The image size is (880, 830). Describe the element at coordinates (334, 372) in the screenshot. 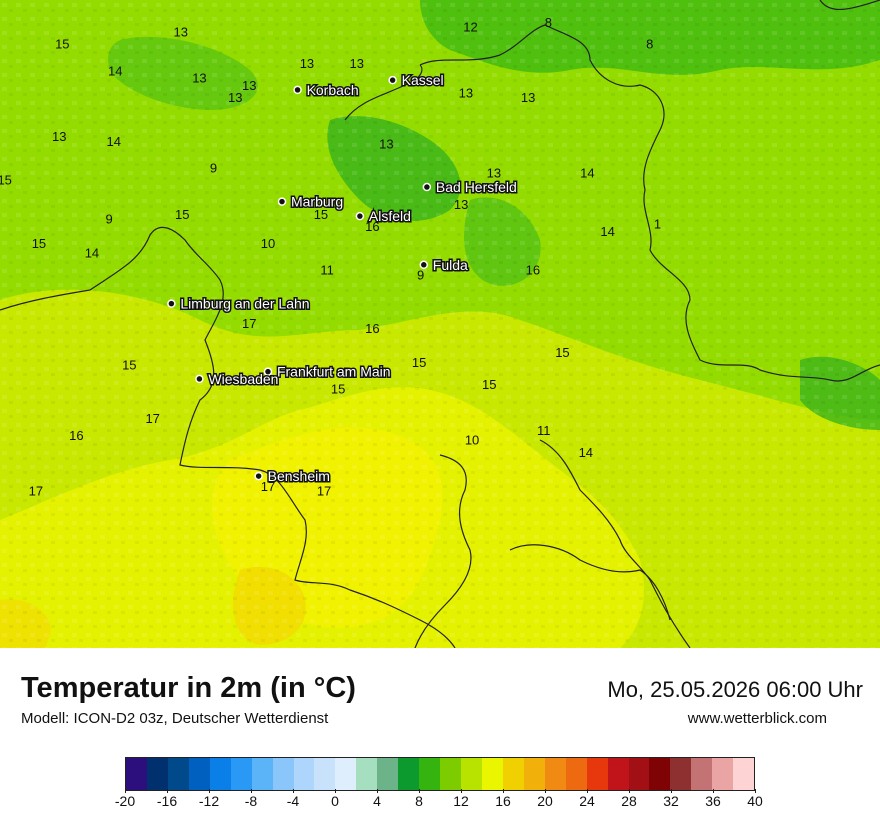

I see `city-label: Frankfurt am Main` at that location.